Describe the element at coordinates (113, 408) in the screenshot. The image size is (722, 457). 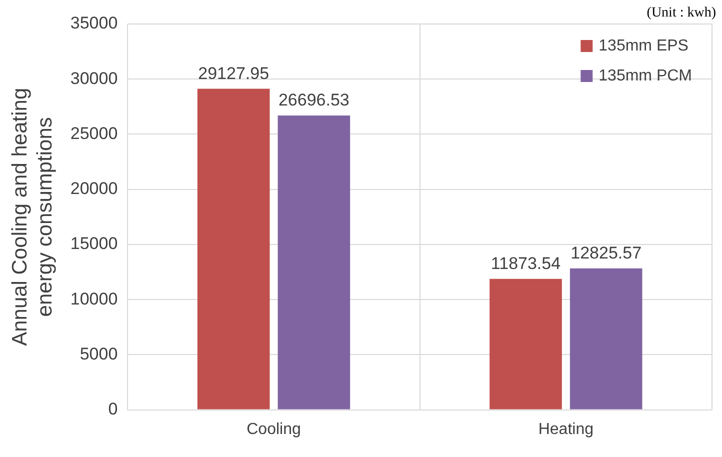
I see `y-tick-label: 0` at that location.